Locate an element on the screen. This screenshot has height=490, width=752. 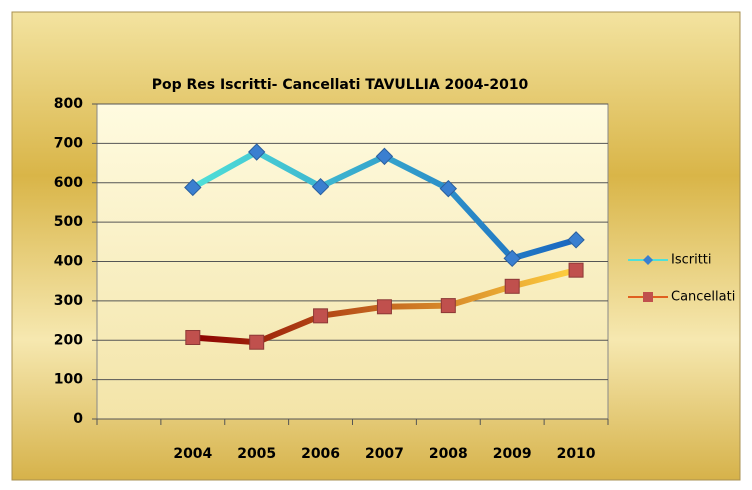
y-tick-label: 600 is located at coordinates (68, 183).